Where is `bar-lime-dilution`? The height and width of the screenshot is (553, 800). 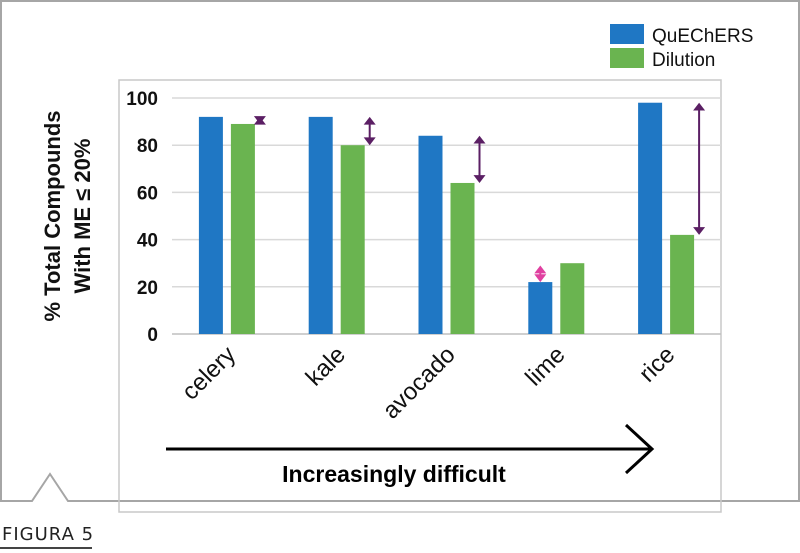
bar-lime-dilution is located at coordinates (572, 298).